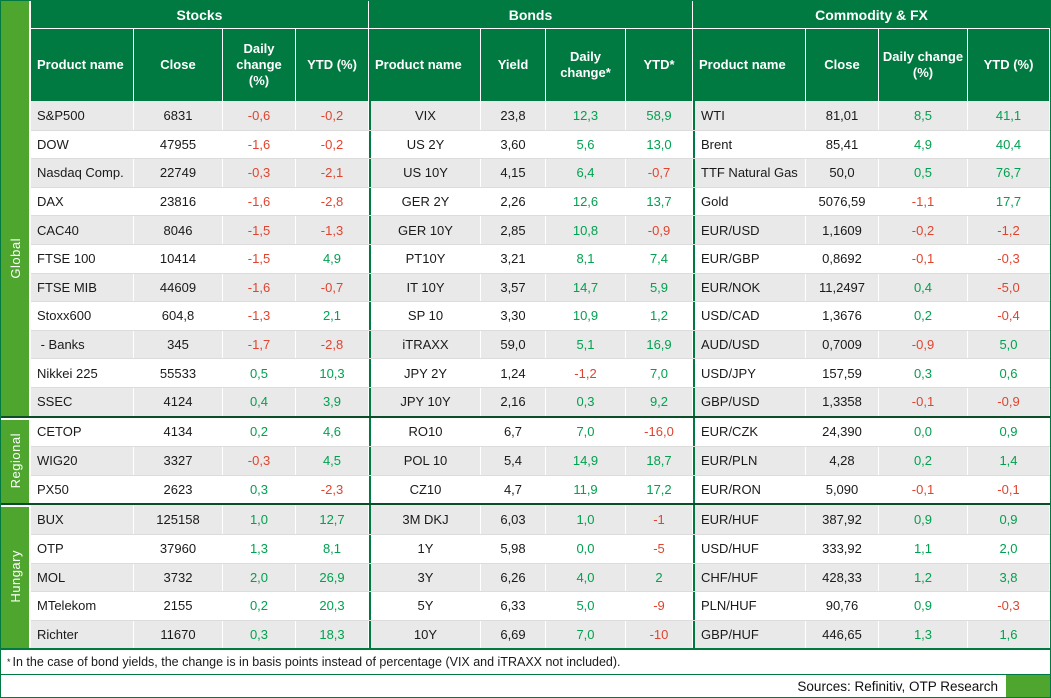  What do you see at coordinates (332, 115) in the screenshot?
I see `stocks-ytd-cell: -0,2` at bounding box center [332, 115].